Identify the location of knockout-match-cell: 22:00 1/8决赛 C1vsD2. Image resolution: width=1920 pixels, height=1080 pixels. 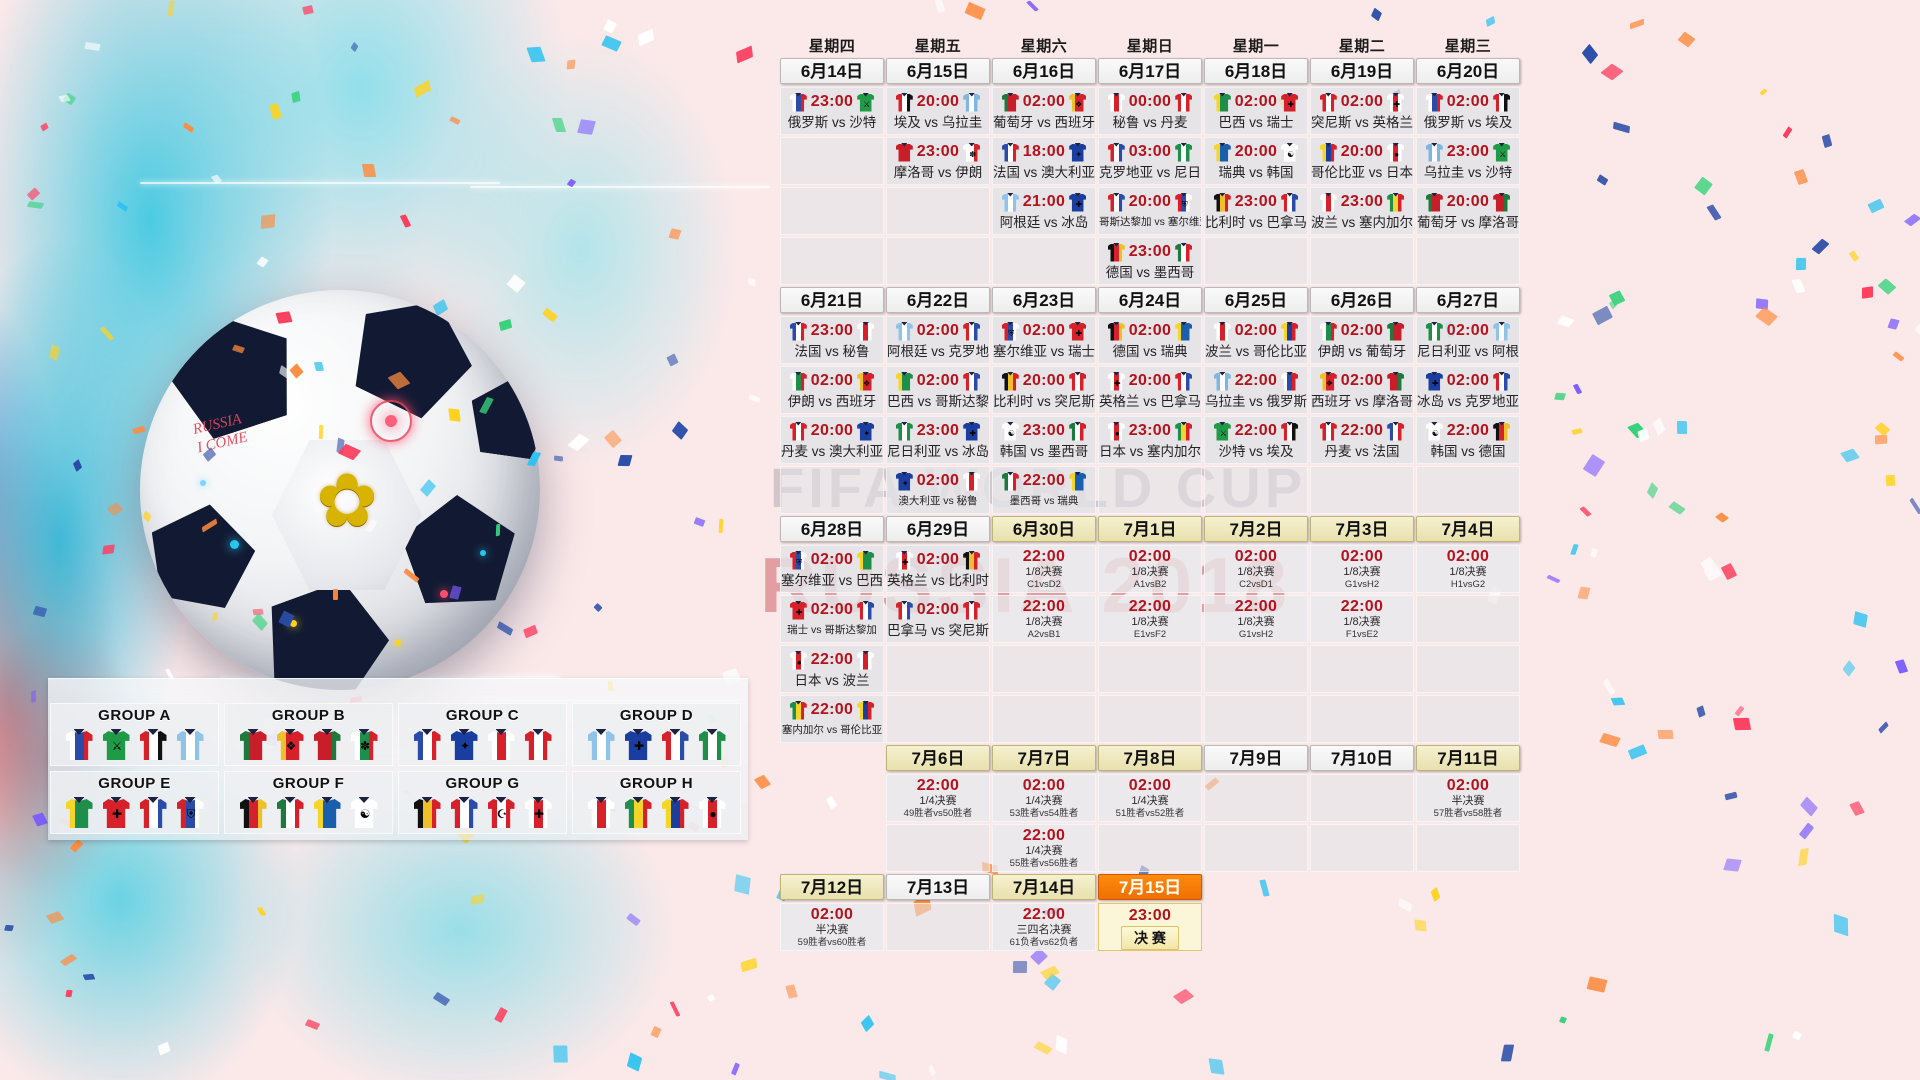
(1044, 569).